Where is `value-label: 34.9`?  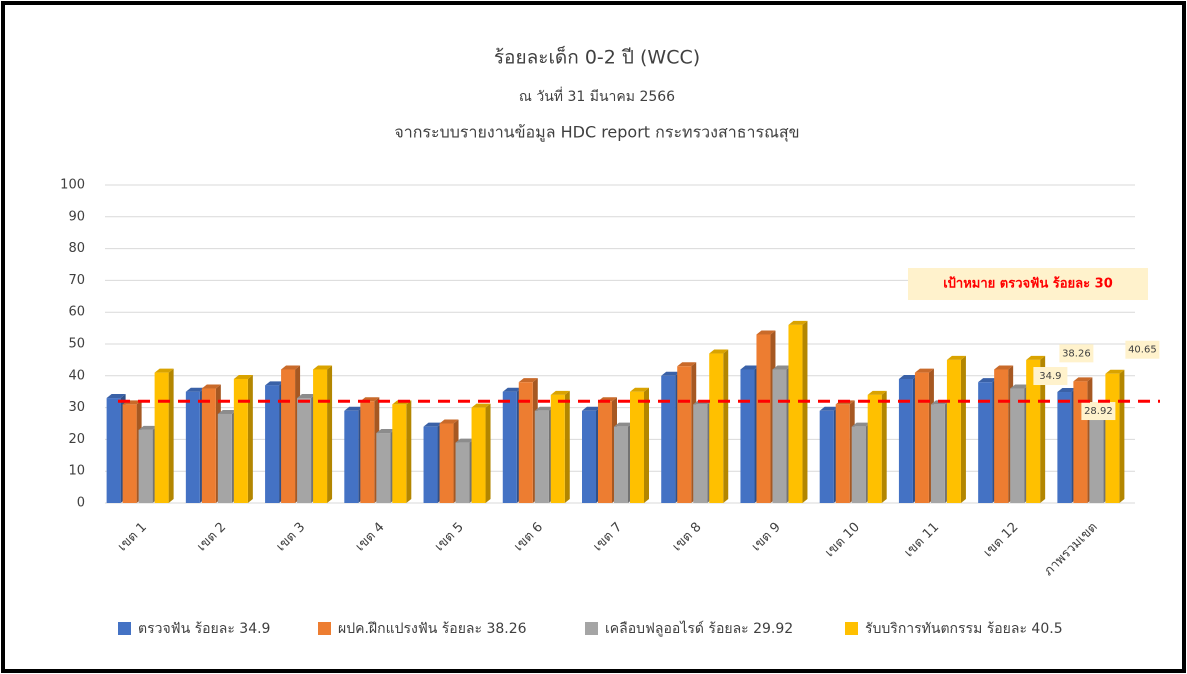 value-label: 34.9 is located at coordinates (1050, 376).